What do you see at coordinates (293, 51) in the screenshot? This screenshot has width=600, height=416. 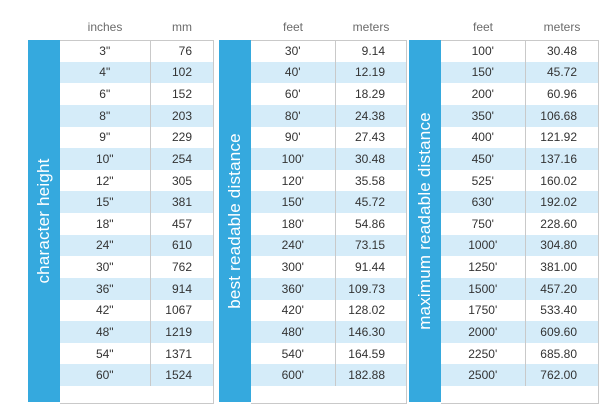 I see `size-cell: 30'` at bounding box center [293, 51].